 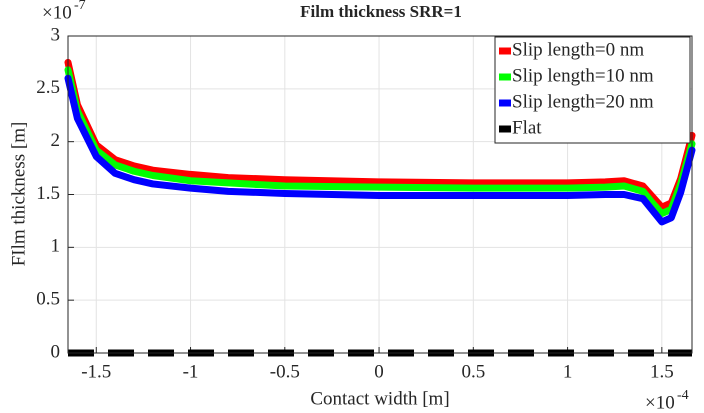 What do you see at coordinates (578, 49) in the screenshot?
I see `legend-label: Slip length=0 nm` at bounding box center [578, 49].